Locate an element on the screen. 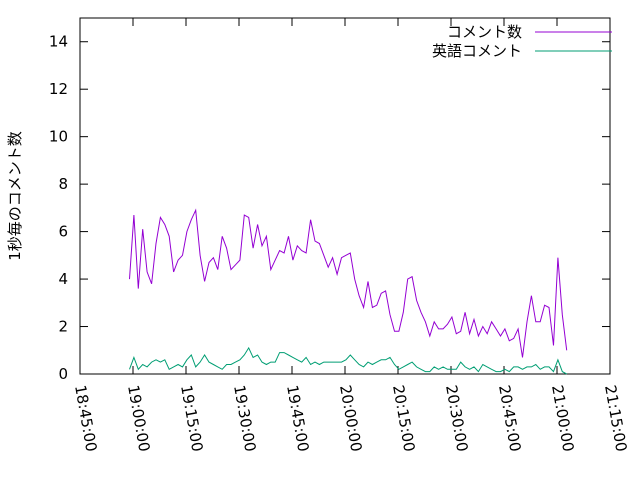  y-tick-label: 10 is located at coordinates (58, 137).